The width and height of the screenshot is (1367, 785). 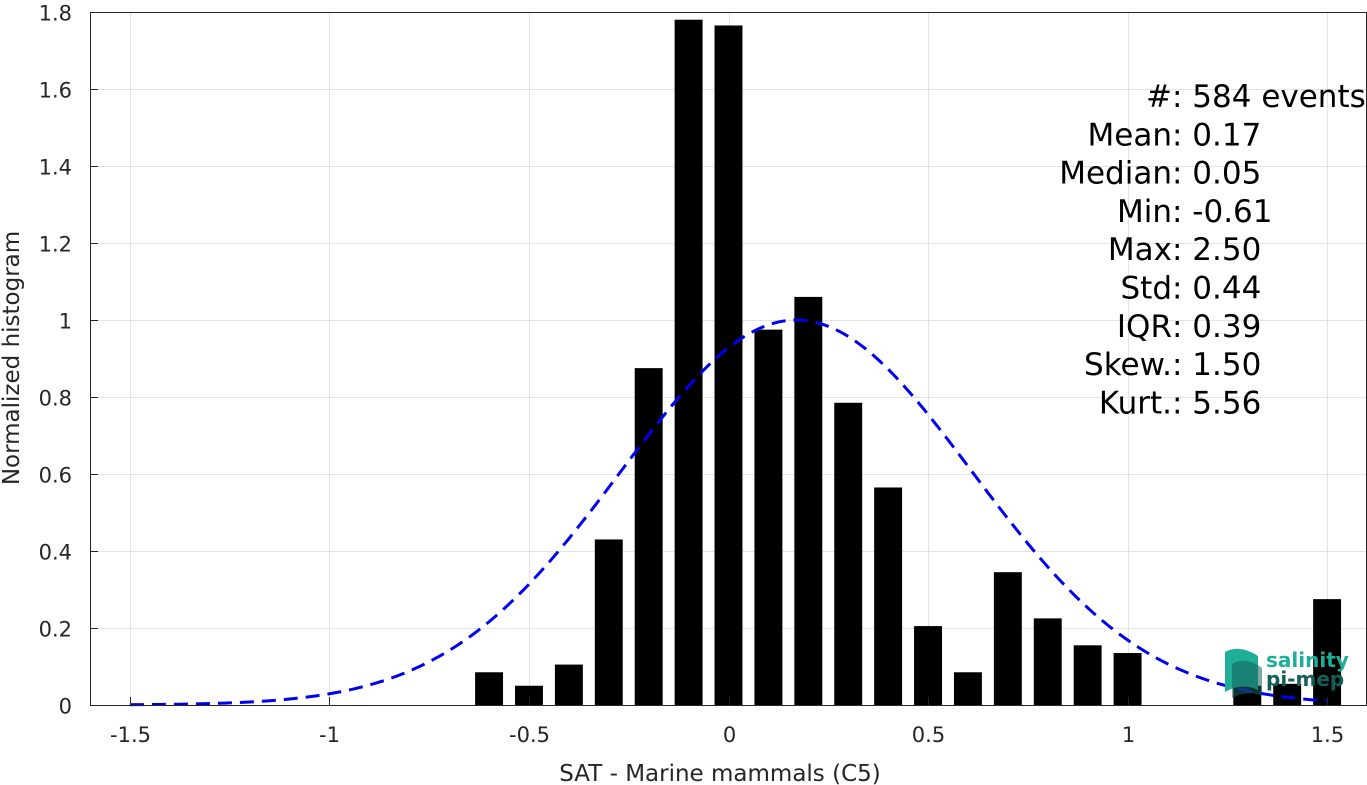 I want to click on y-tick-label: 1.8, so click(x=55, y=14).